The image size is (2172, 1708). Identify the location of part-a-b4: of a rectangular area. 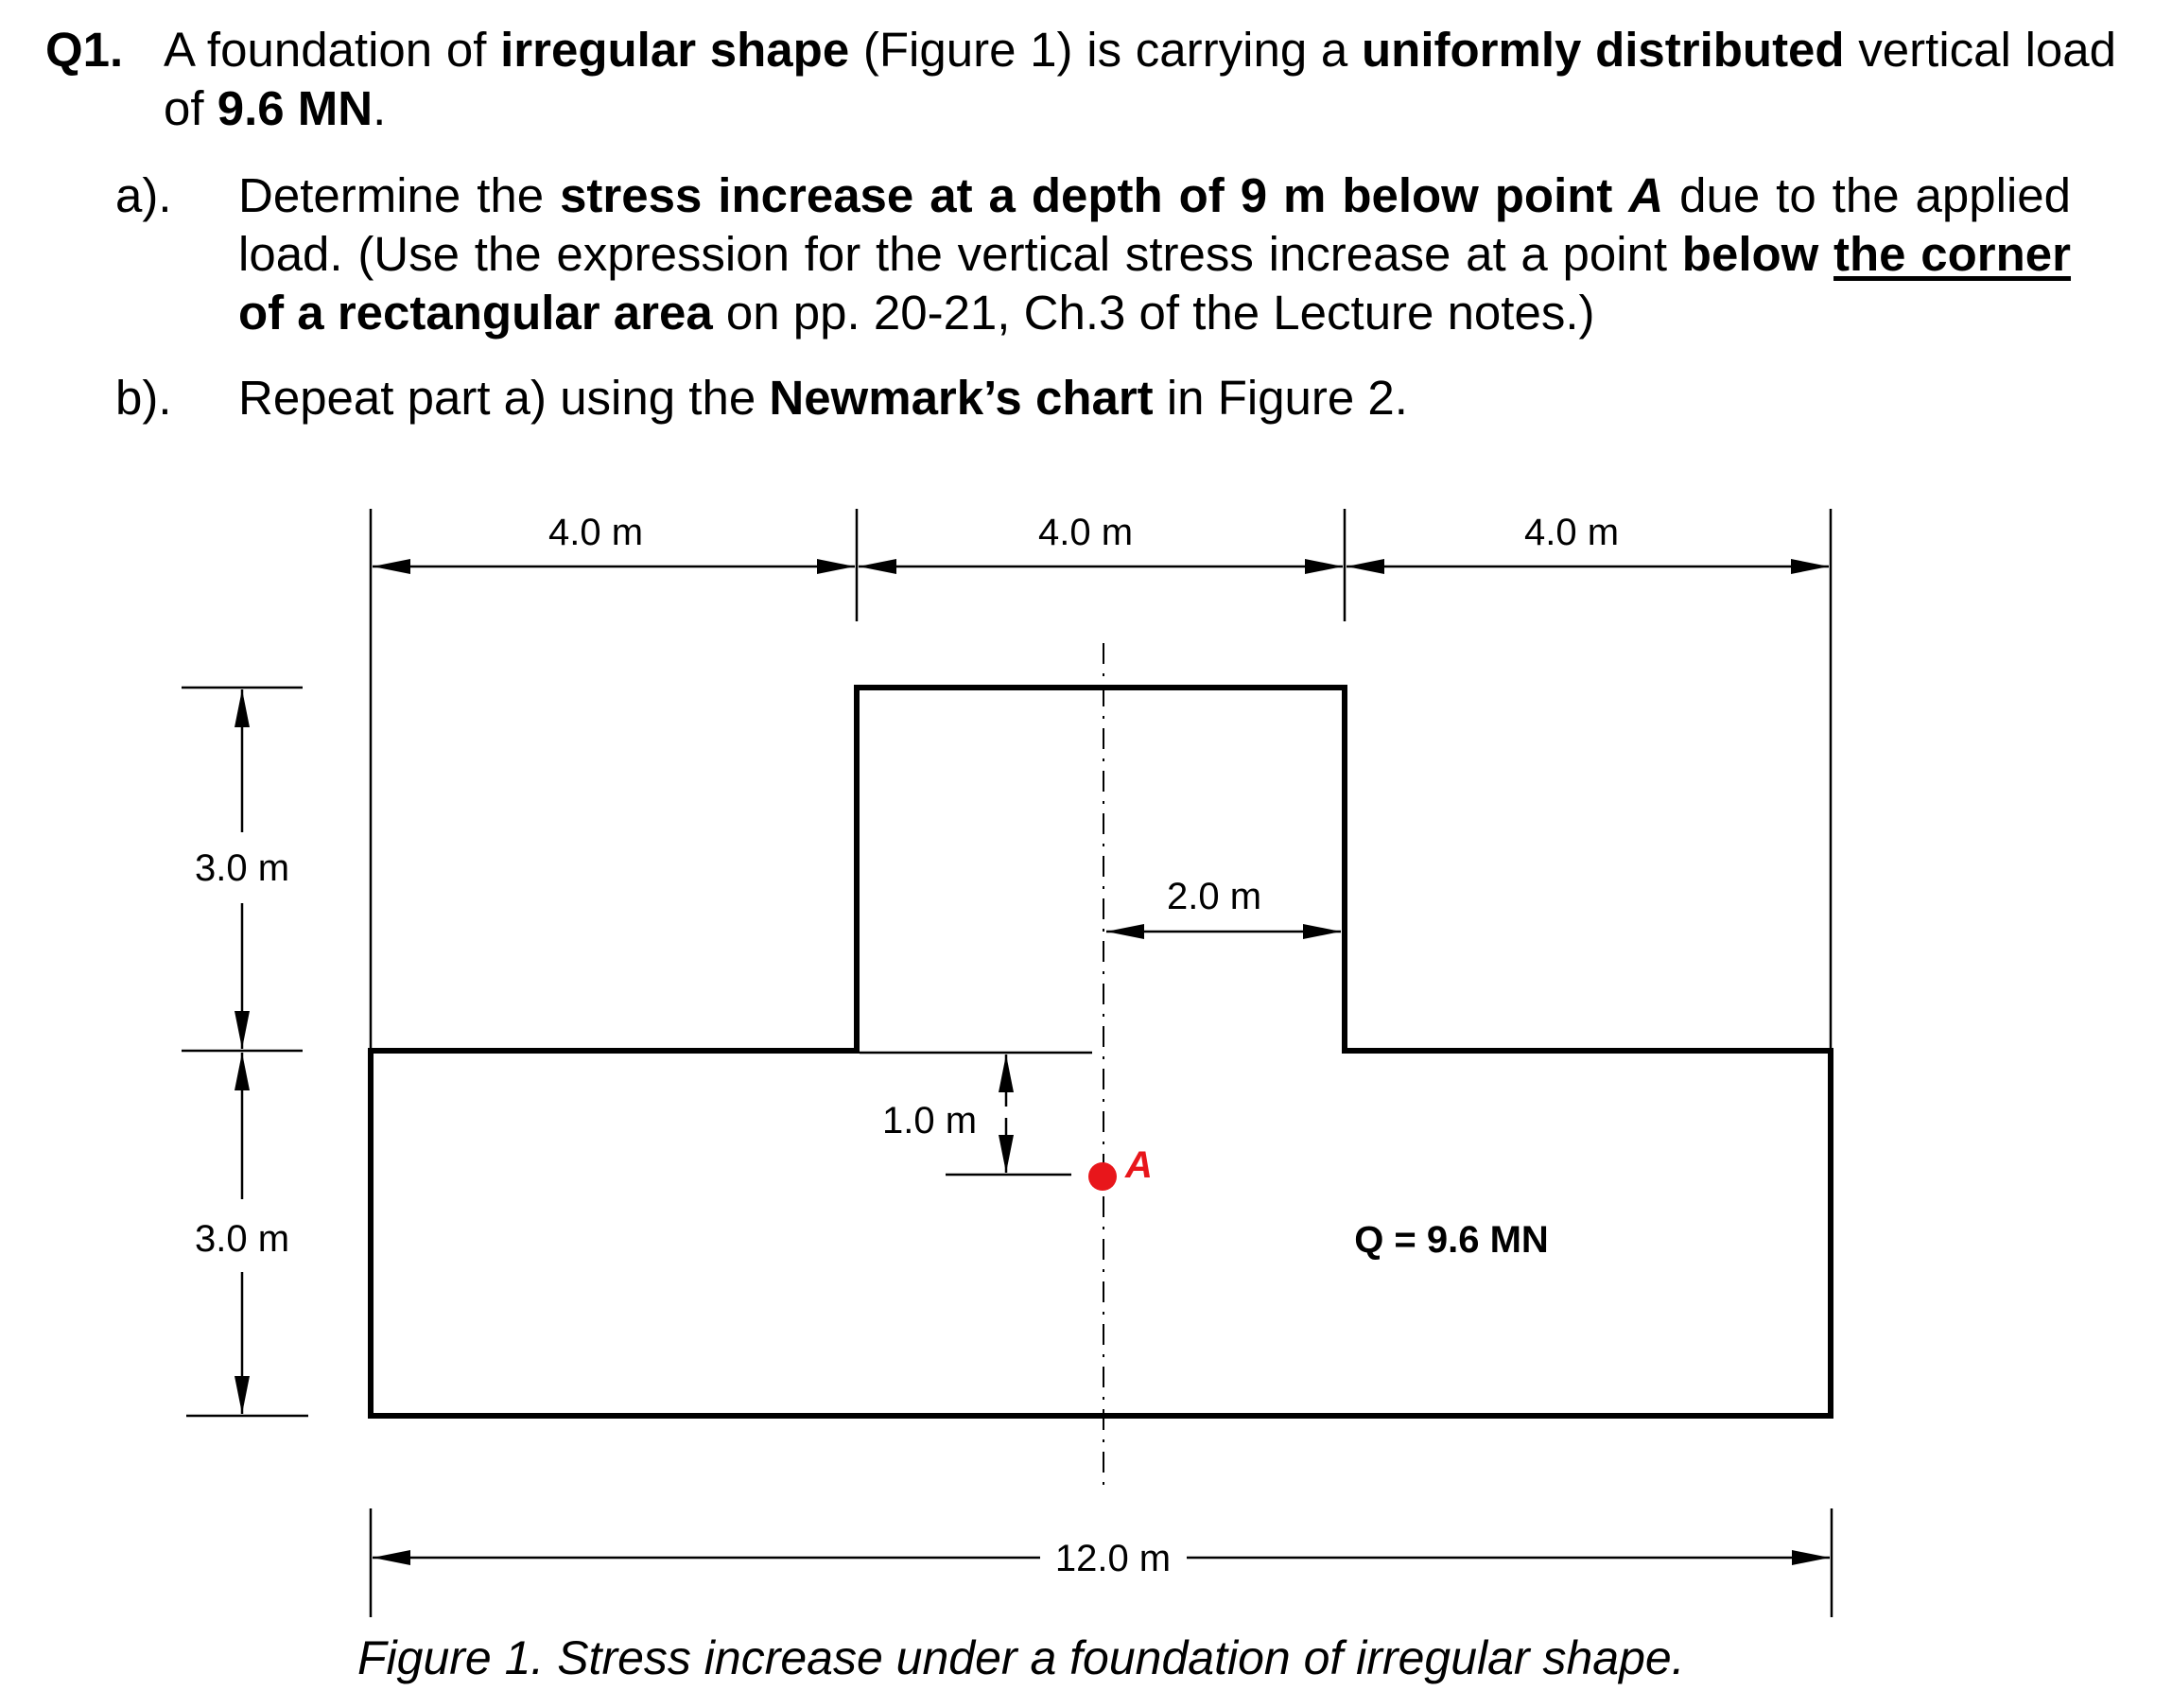
(475, 313).